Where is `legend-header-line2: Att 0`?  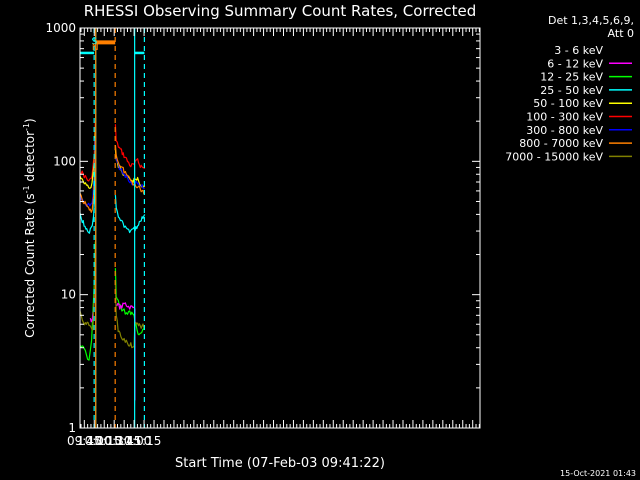
legend-header-line2: Att 0 is located at coordinates (621, 33).